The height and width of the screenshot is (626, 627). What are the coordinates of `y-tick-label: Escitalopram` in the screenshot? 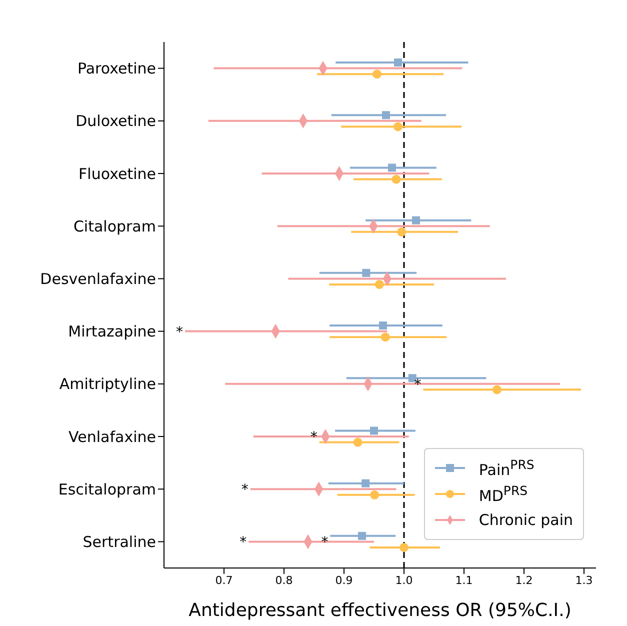 It's located at (107, 489).